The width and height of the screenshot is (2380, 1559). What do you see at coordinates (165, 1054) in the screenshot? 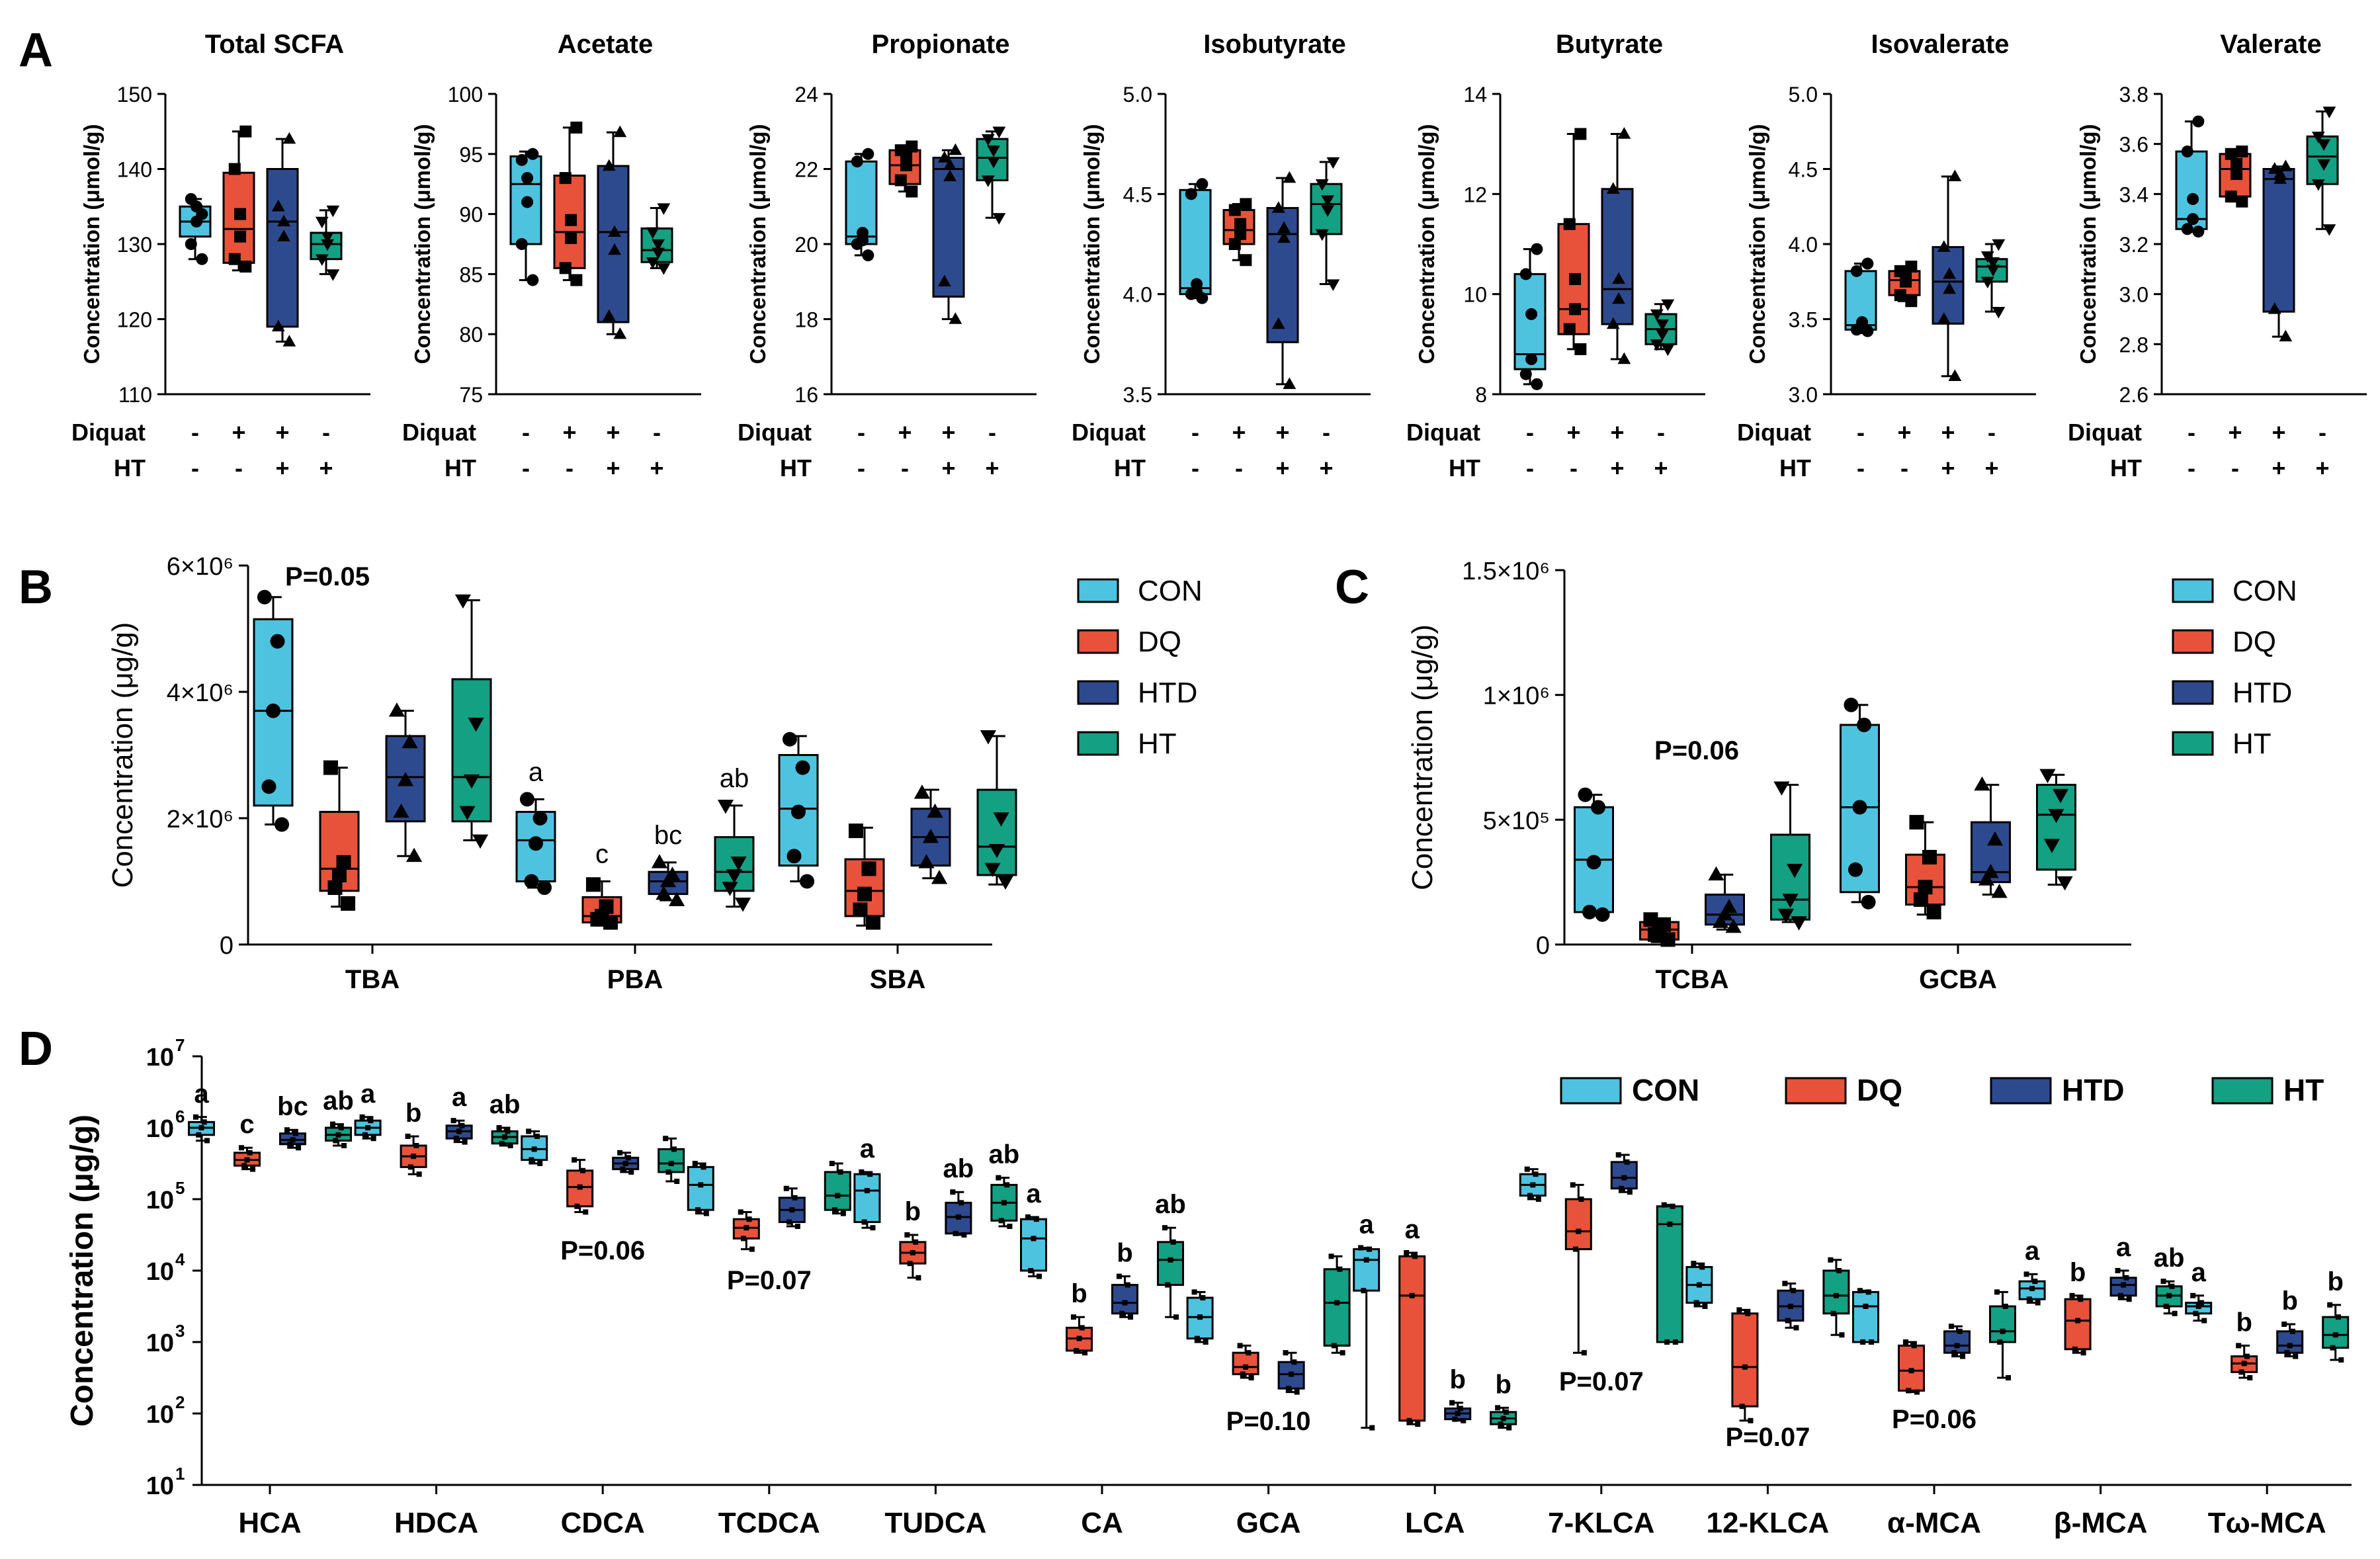
I see `y-tick-label: 10 7` at bounding box center [165, 1054].